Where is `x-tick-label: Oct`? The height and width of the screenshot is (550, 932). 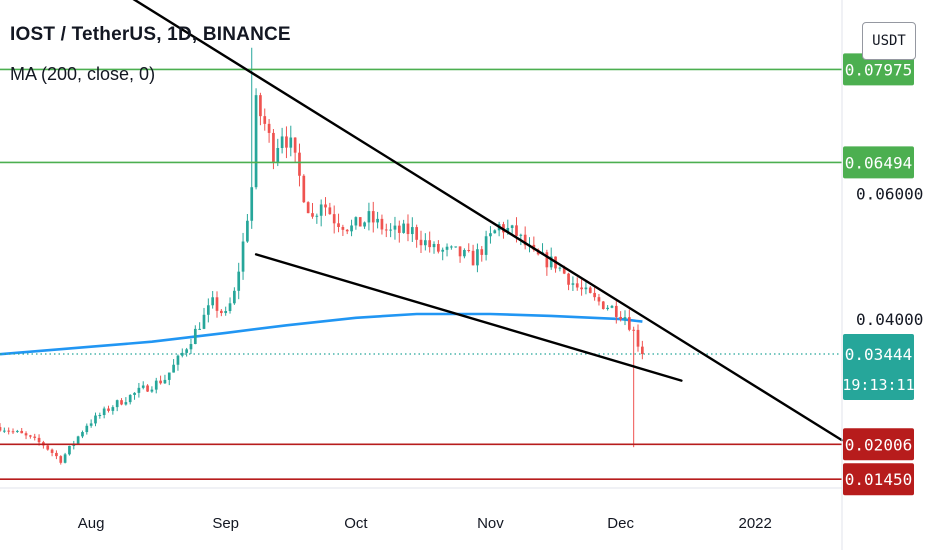 x-tick-label: Oct is located at coordinates (356, 523).